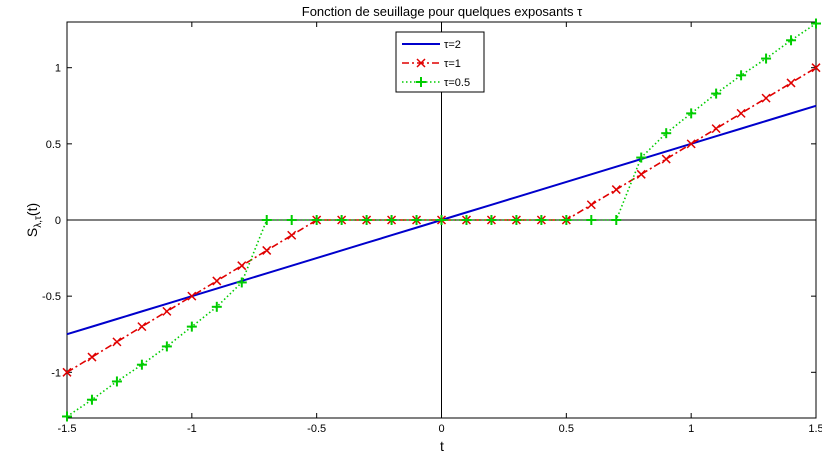  Describe the element at coordinates (32, 209) in the screenshot. I see `y-axis-title-suffix: (t)` at that location.